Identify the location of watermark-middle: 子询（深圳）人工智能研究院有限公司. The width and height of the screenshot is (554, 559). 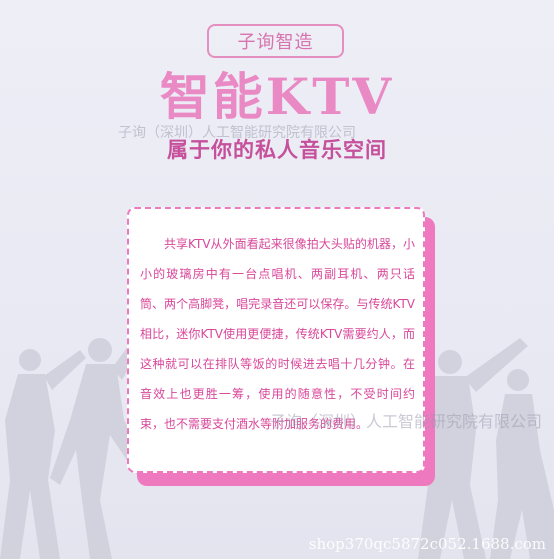
(406, 421).